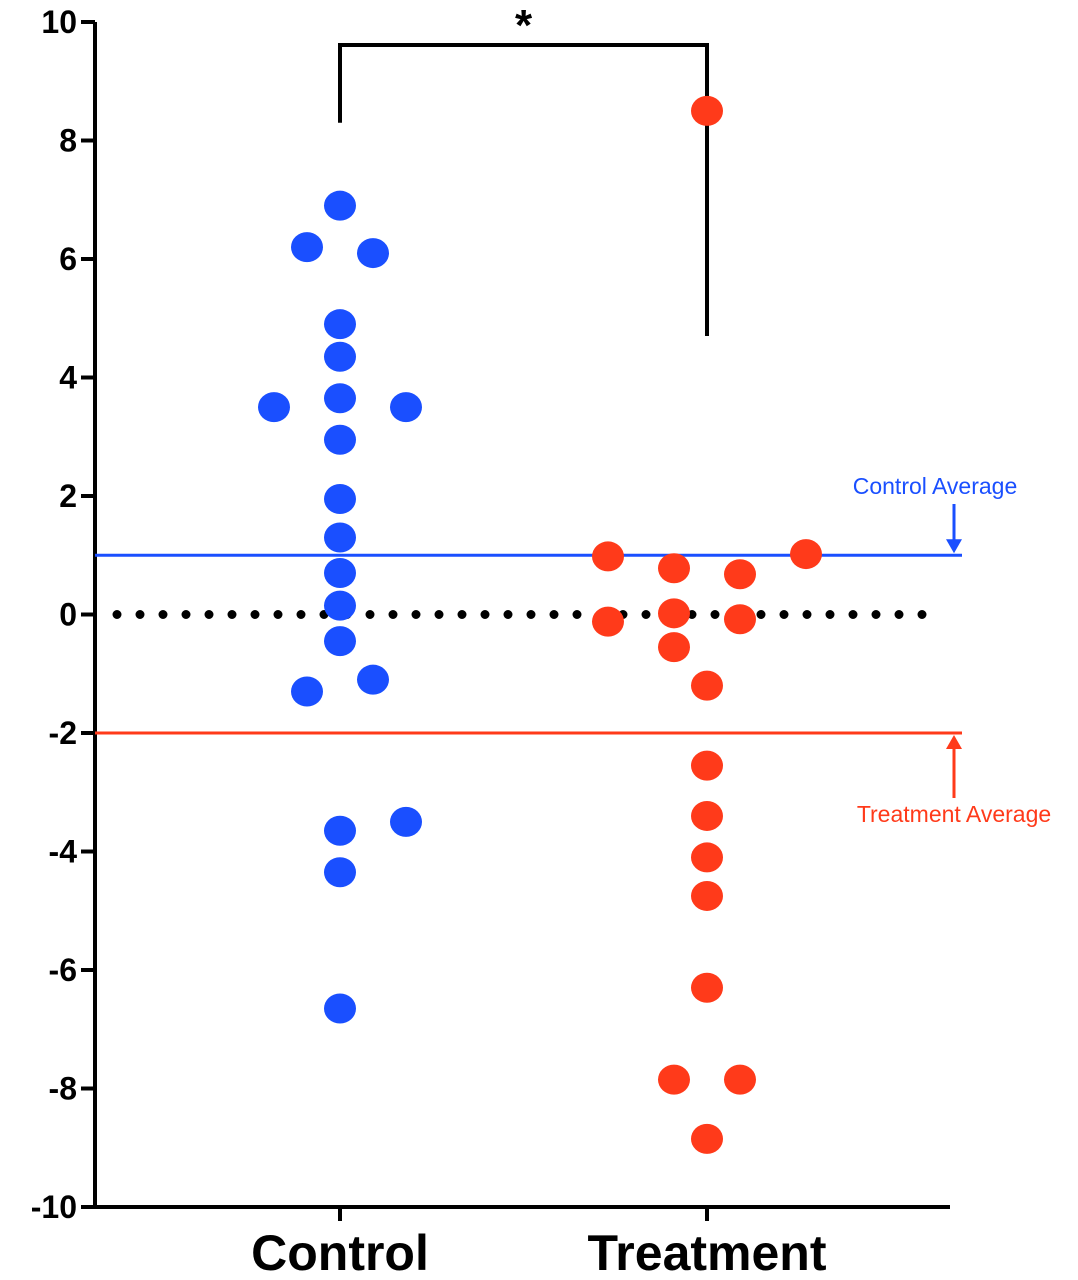 This screenshot has width=1078, height=1280. What do you see at coordinates (63, 852) in the screenshot?
I see `y-tick-label: -4` at bounding box center [63, 852].